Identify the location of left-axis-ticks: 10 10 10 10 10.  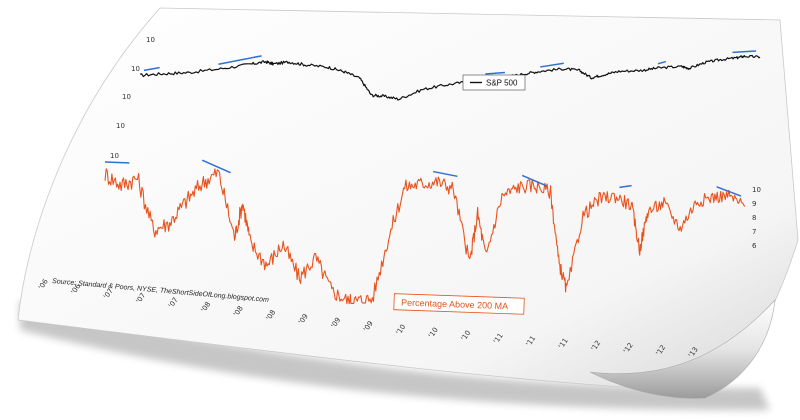
(132, 98).